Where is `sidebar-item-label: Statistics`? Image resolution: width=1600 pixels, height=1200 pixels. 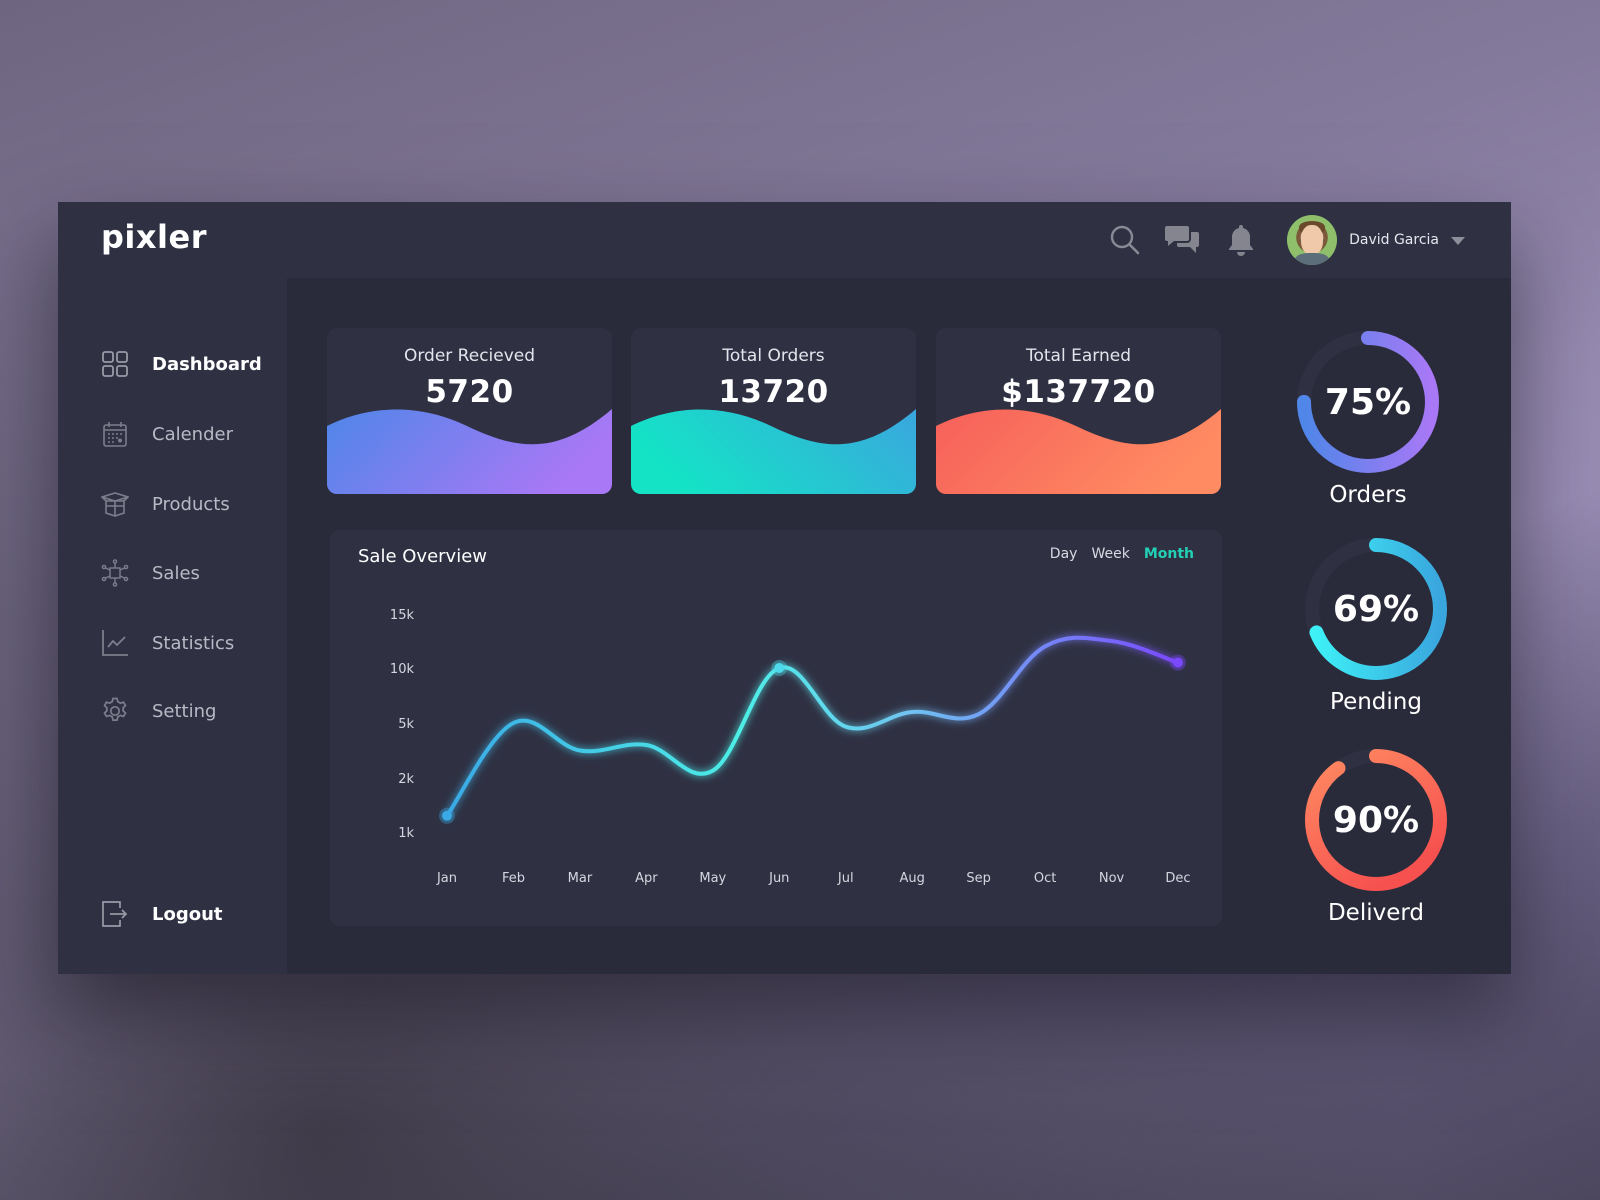
sidebar-item-label: Statistics is located at coordinates (193, 643).